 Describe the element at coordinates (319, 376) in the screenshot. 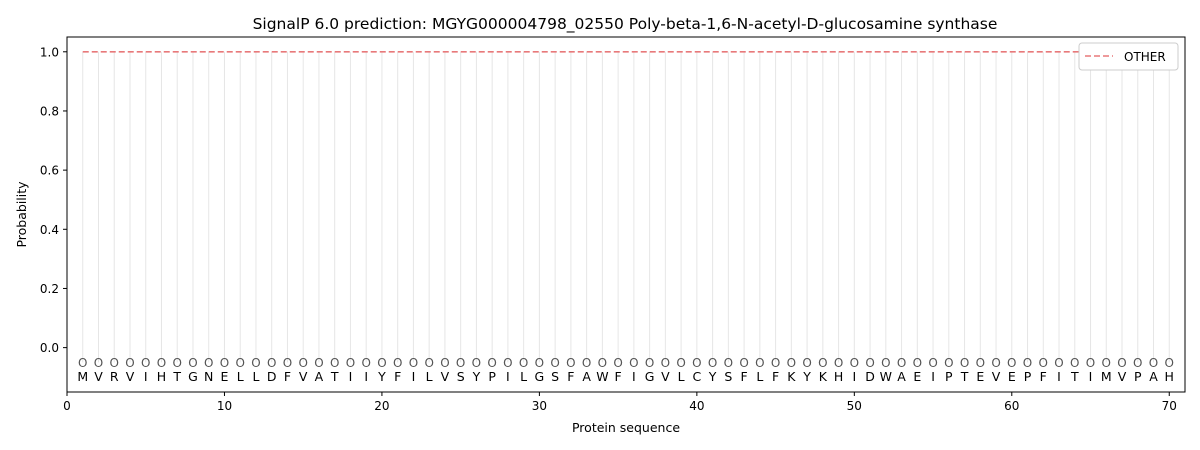

I see `residue-letter: A` at that location.